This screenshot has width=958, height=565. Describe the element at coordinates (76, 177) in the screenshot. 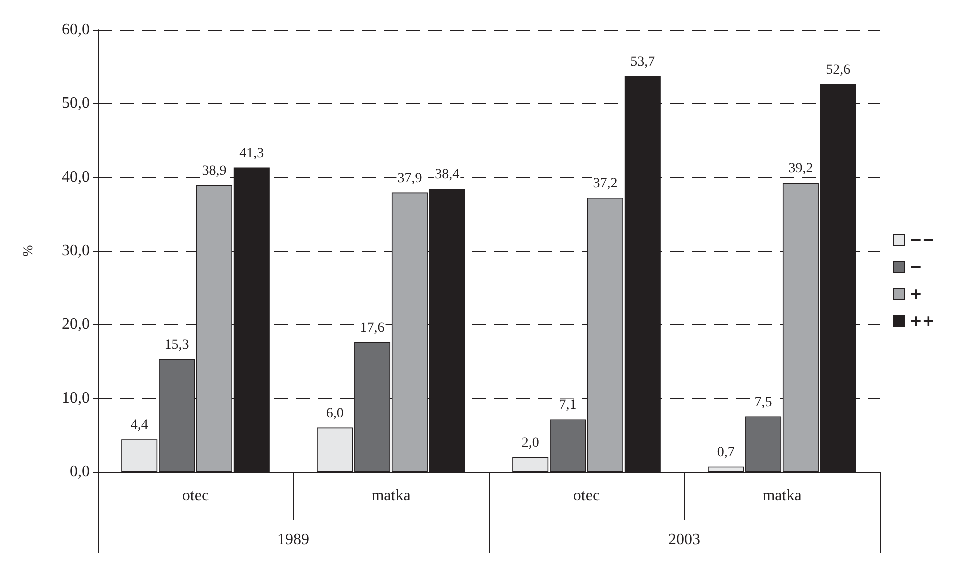

I see `y-tick-label: 40,0` at that location.